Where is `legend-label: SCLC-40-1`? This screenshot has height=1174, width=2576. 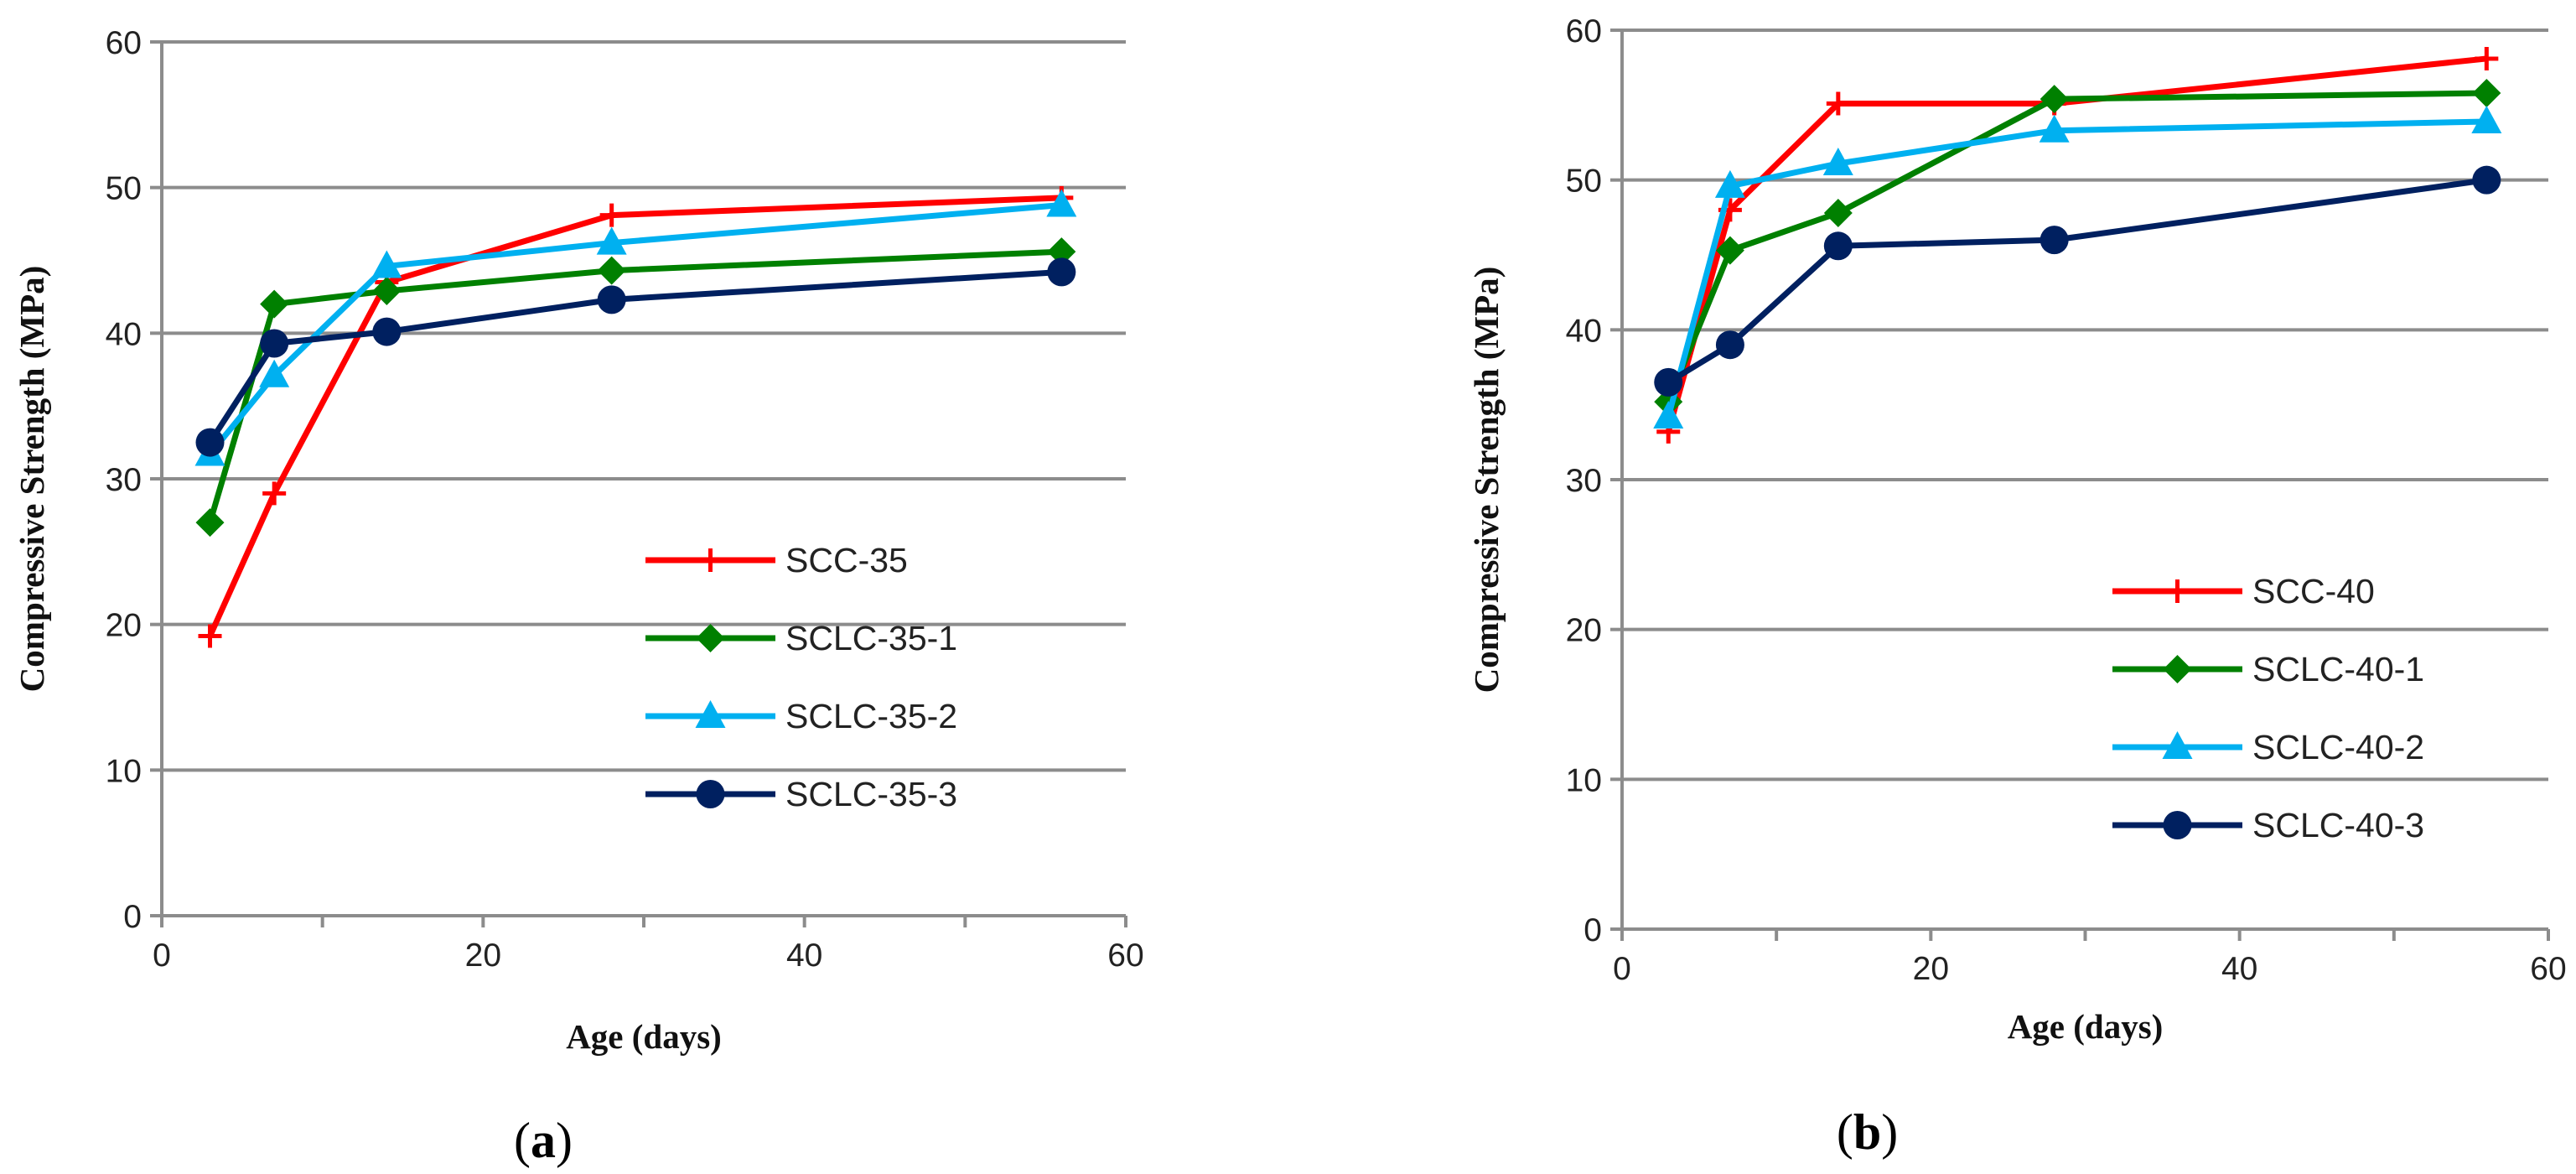
legend-label: SCLC-40-1 is located at coordinates (2338, 669).